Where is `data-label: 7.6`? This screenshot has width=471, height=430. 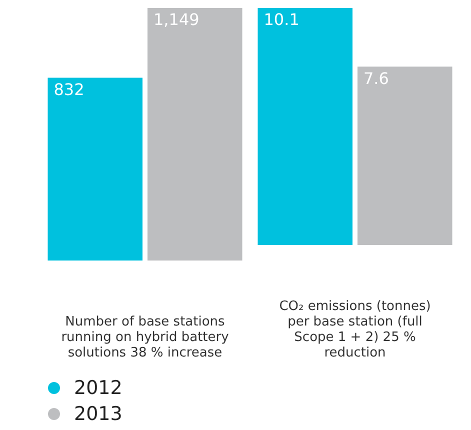 data-label: 7.6 is located at coordinates (376, 78).